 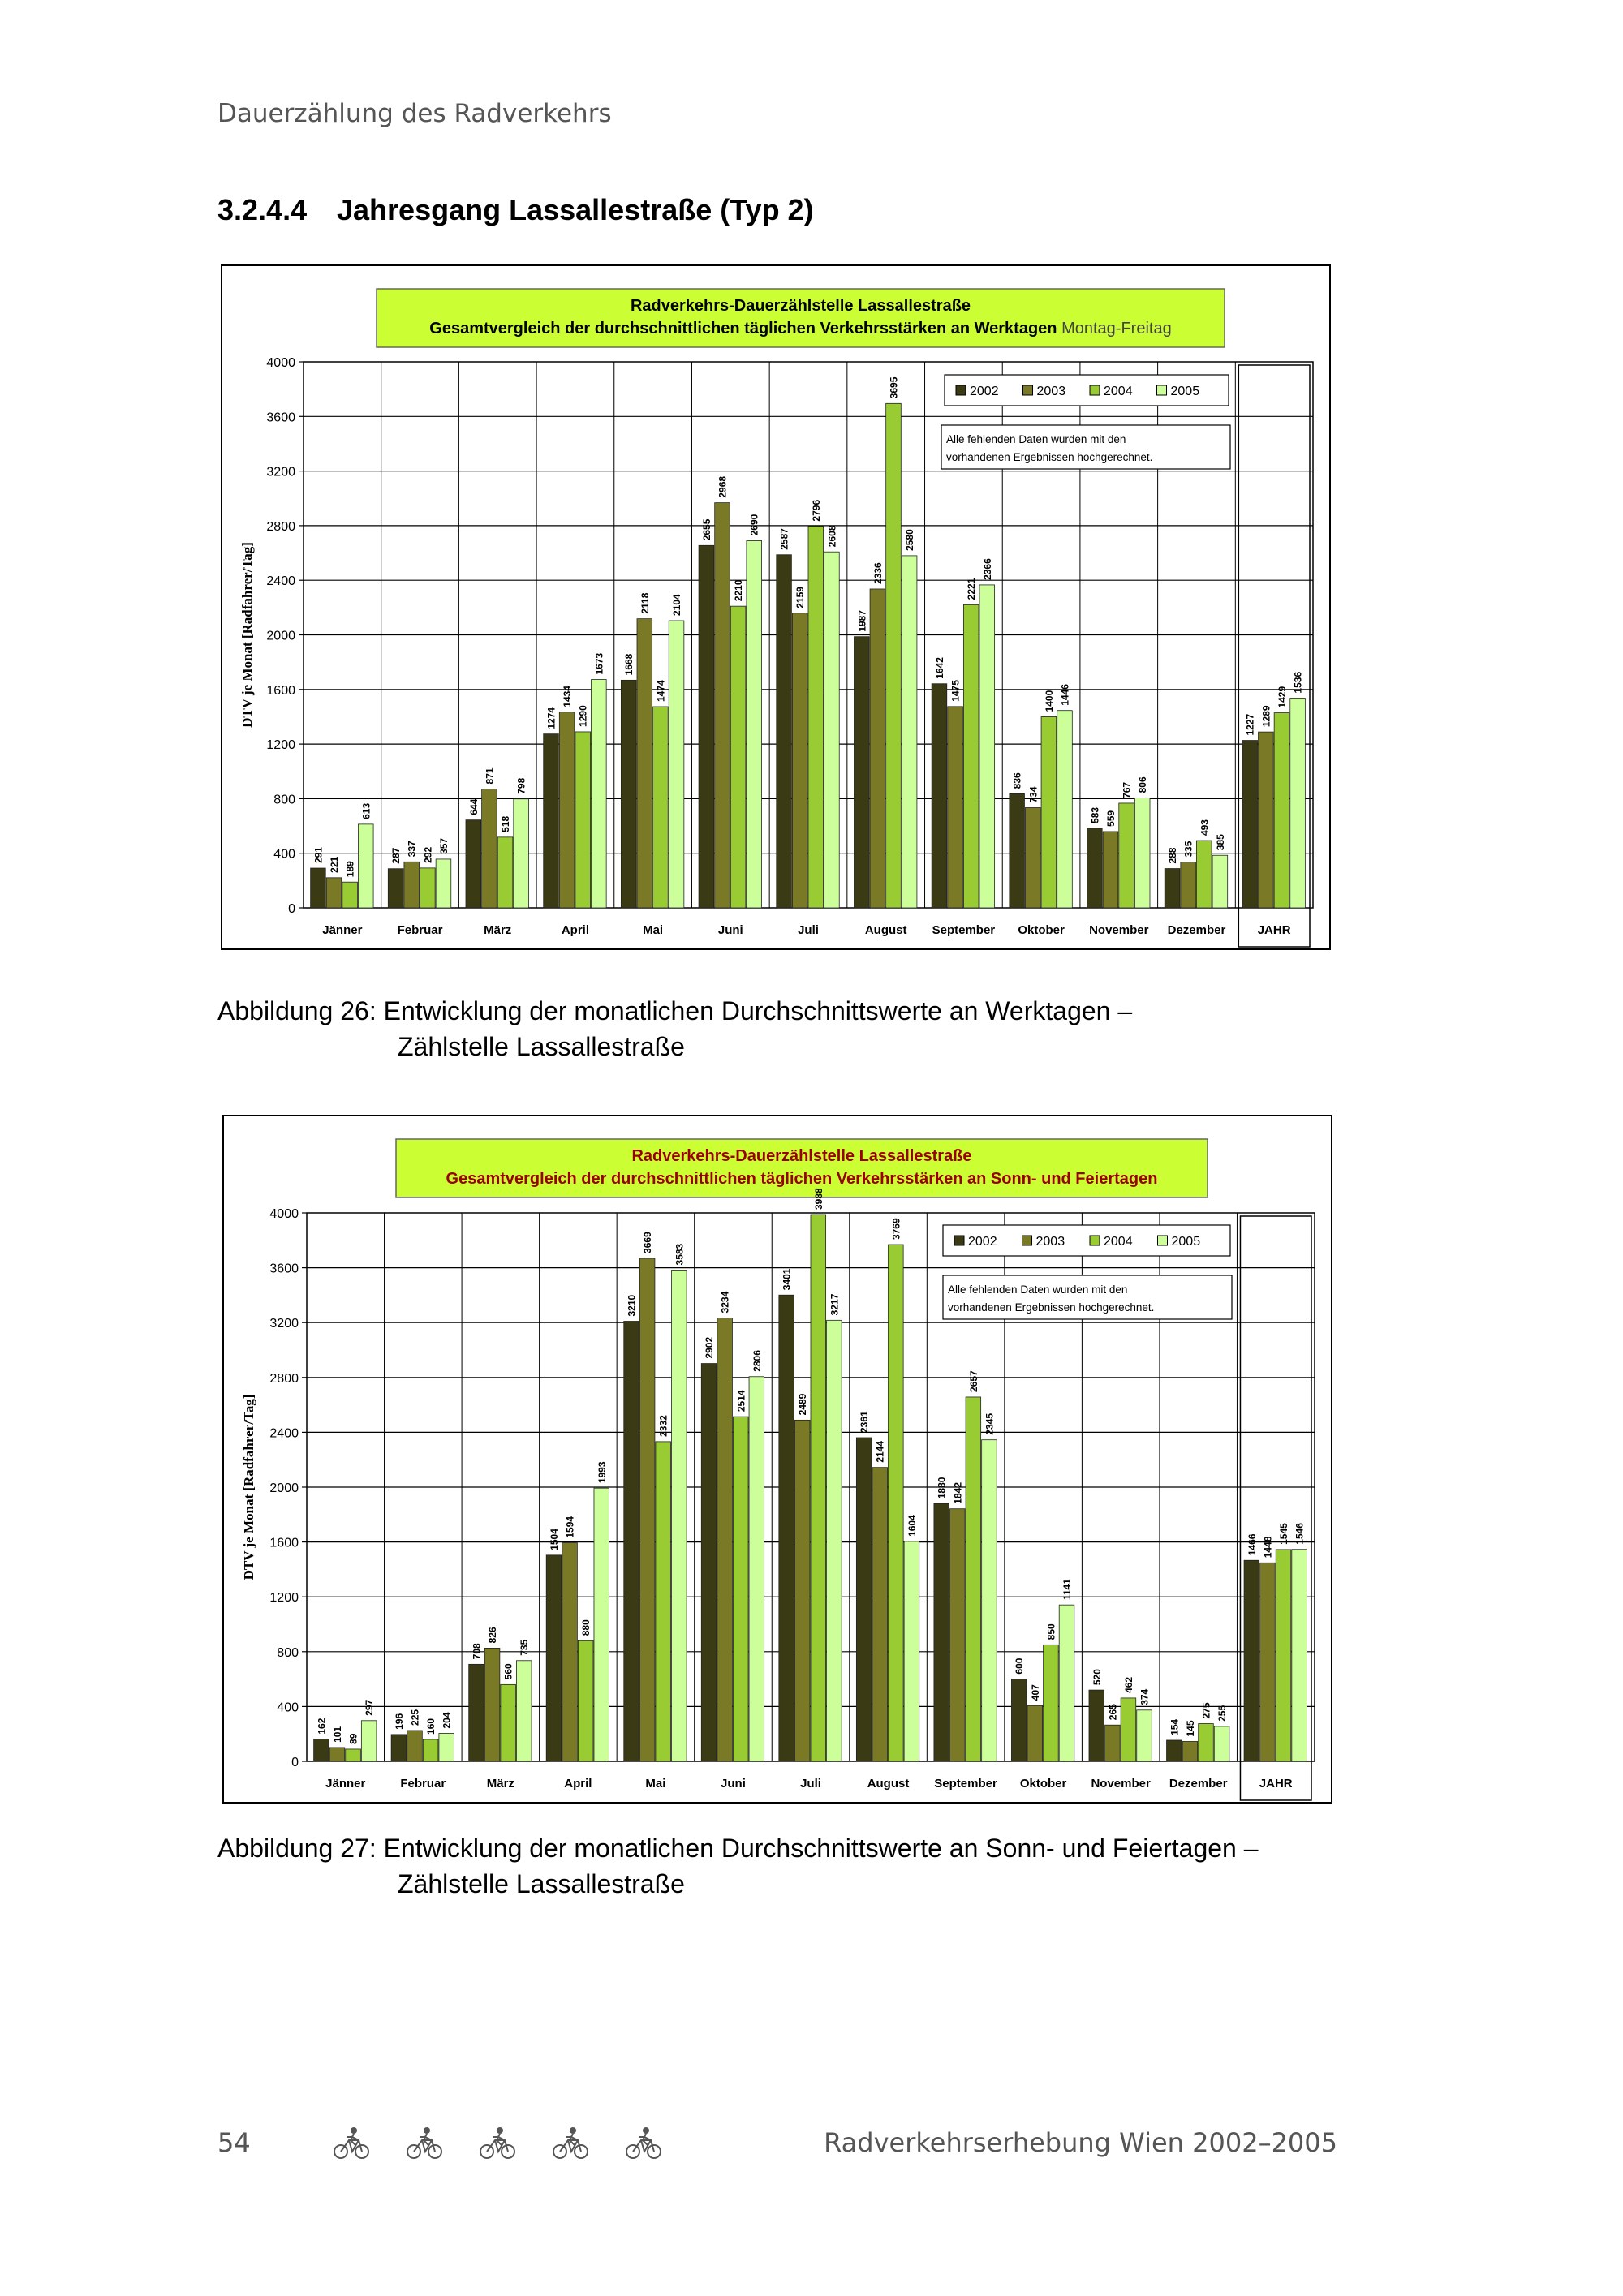 What do you see at coordinates (1275, 1508) in the screenshot?
I see `jahr-group-frame` at bounding box center [1275, 1508].